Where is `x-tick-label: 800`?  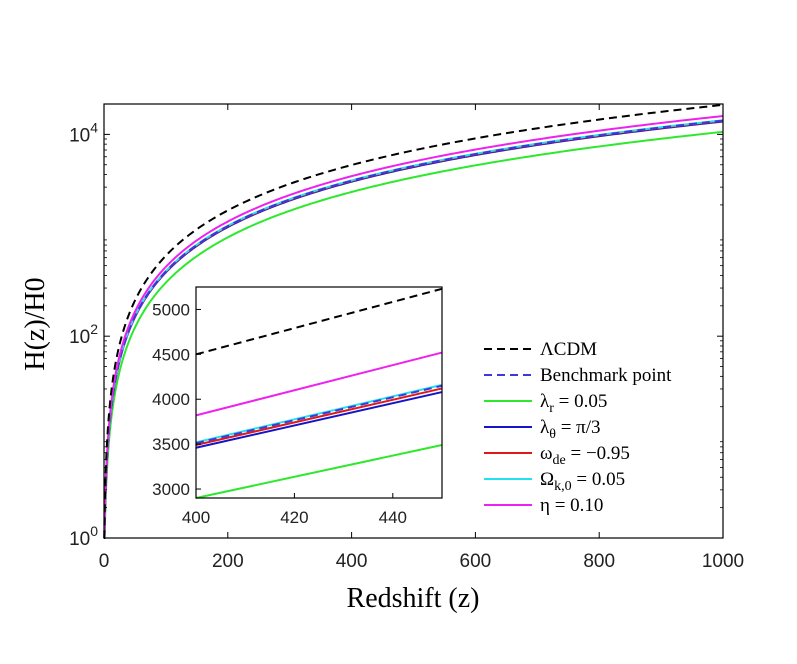
x-tick-label: 800 is located at coordinates (599, 561).